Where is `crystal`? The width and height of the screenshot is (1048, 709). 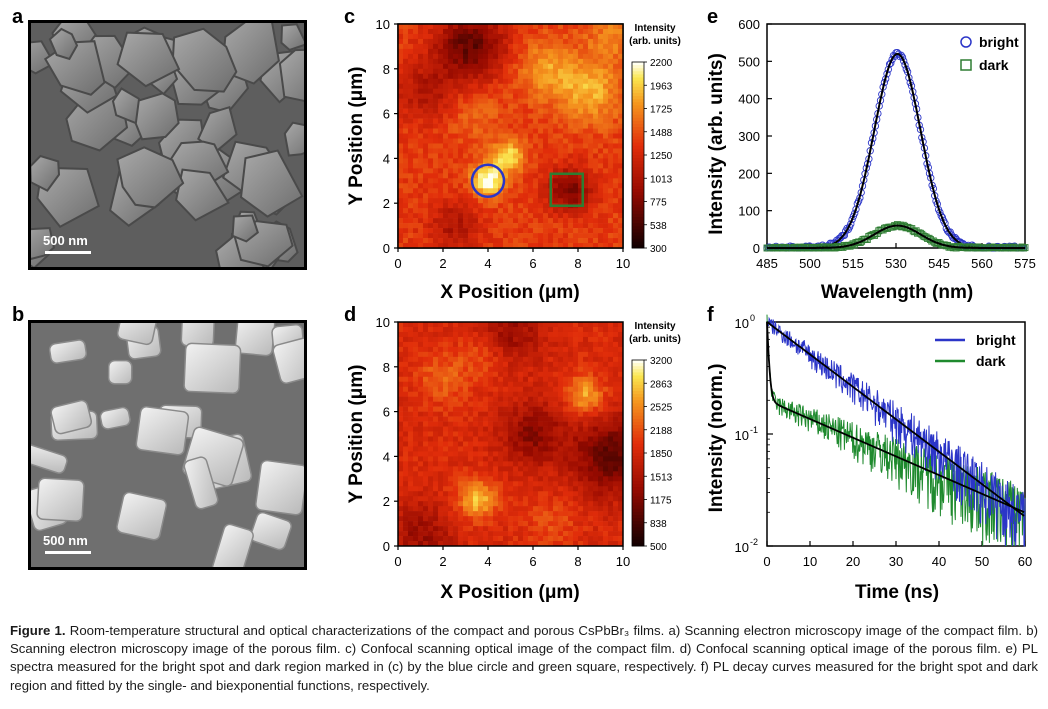
crystal is located at coordinates (60, 499).